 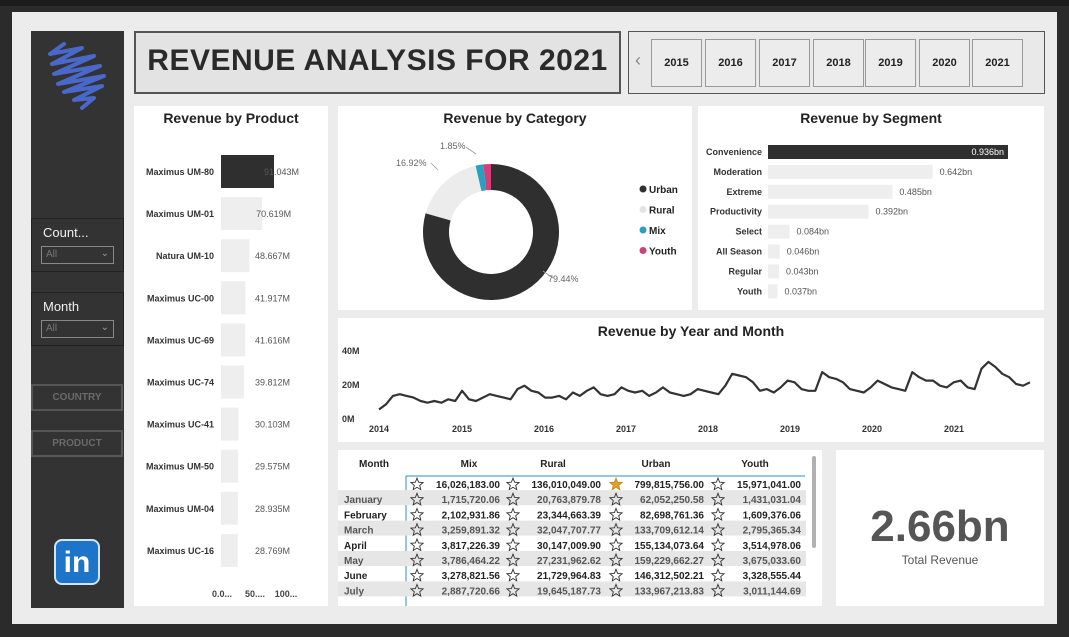 What do you see at coordinates (351, 385) in the screenshot?
I see `line-y-tick: 20M` at bounding box center [351, 385].